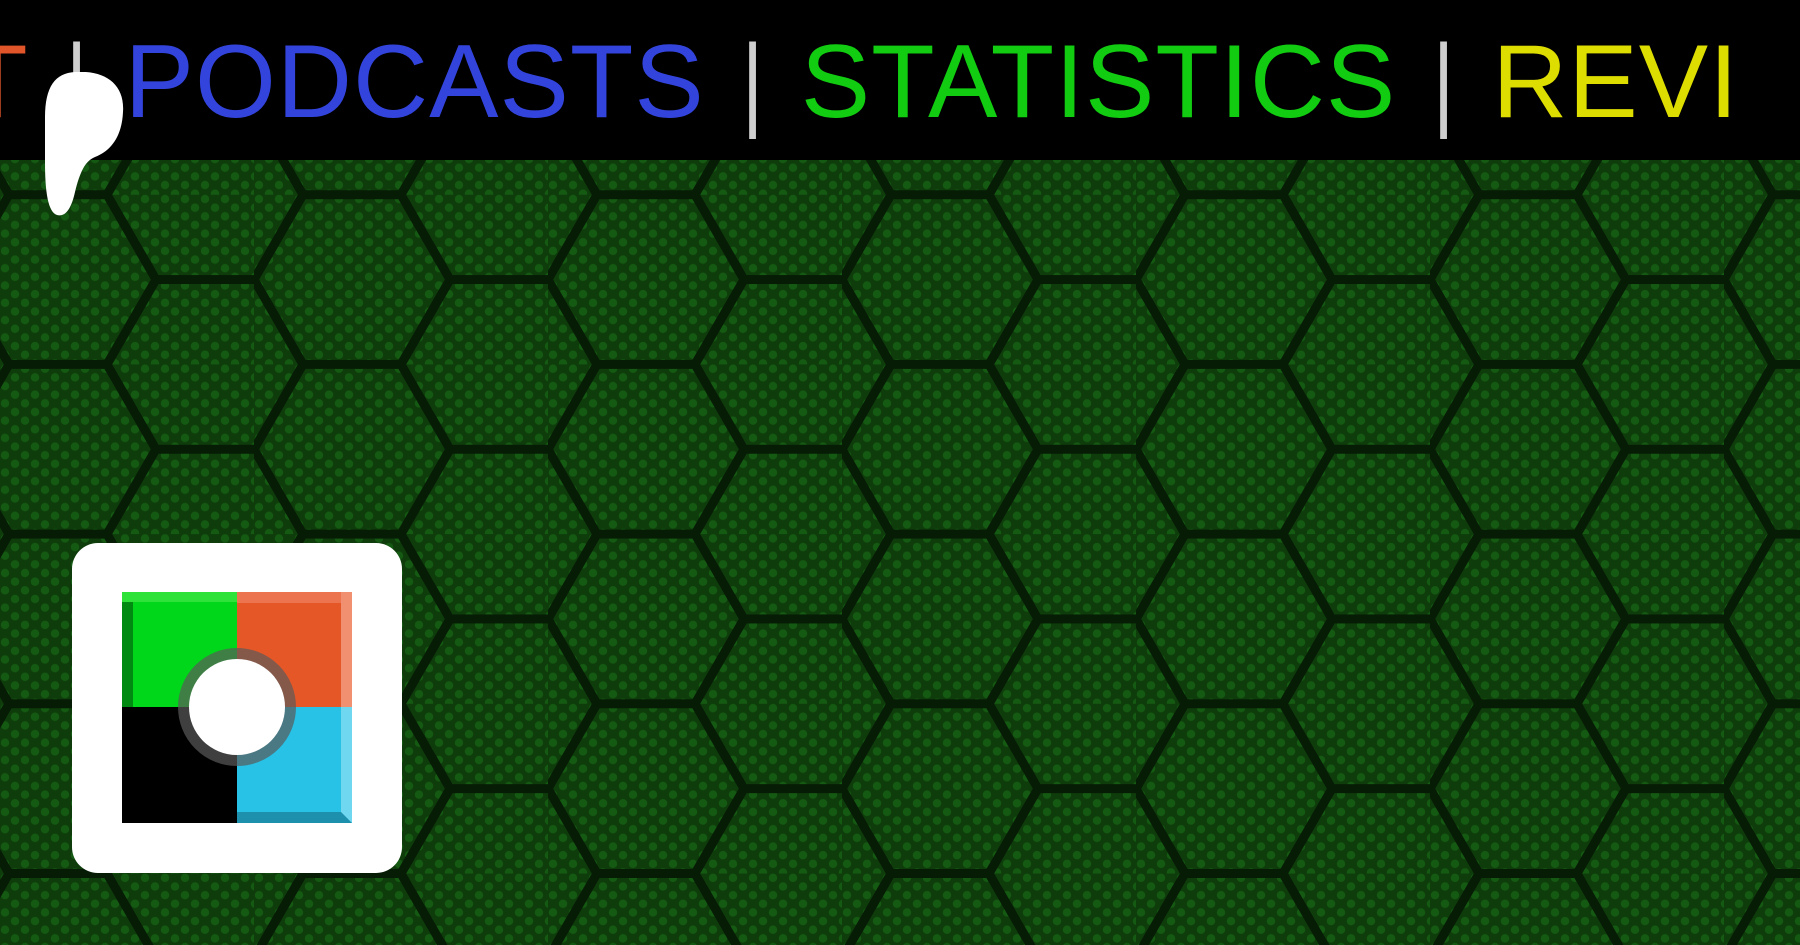  Describe the element at coordinates (1098, 82) in the screenshot. I see `nav-item-statistics: STATISTICS` at that location.